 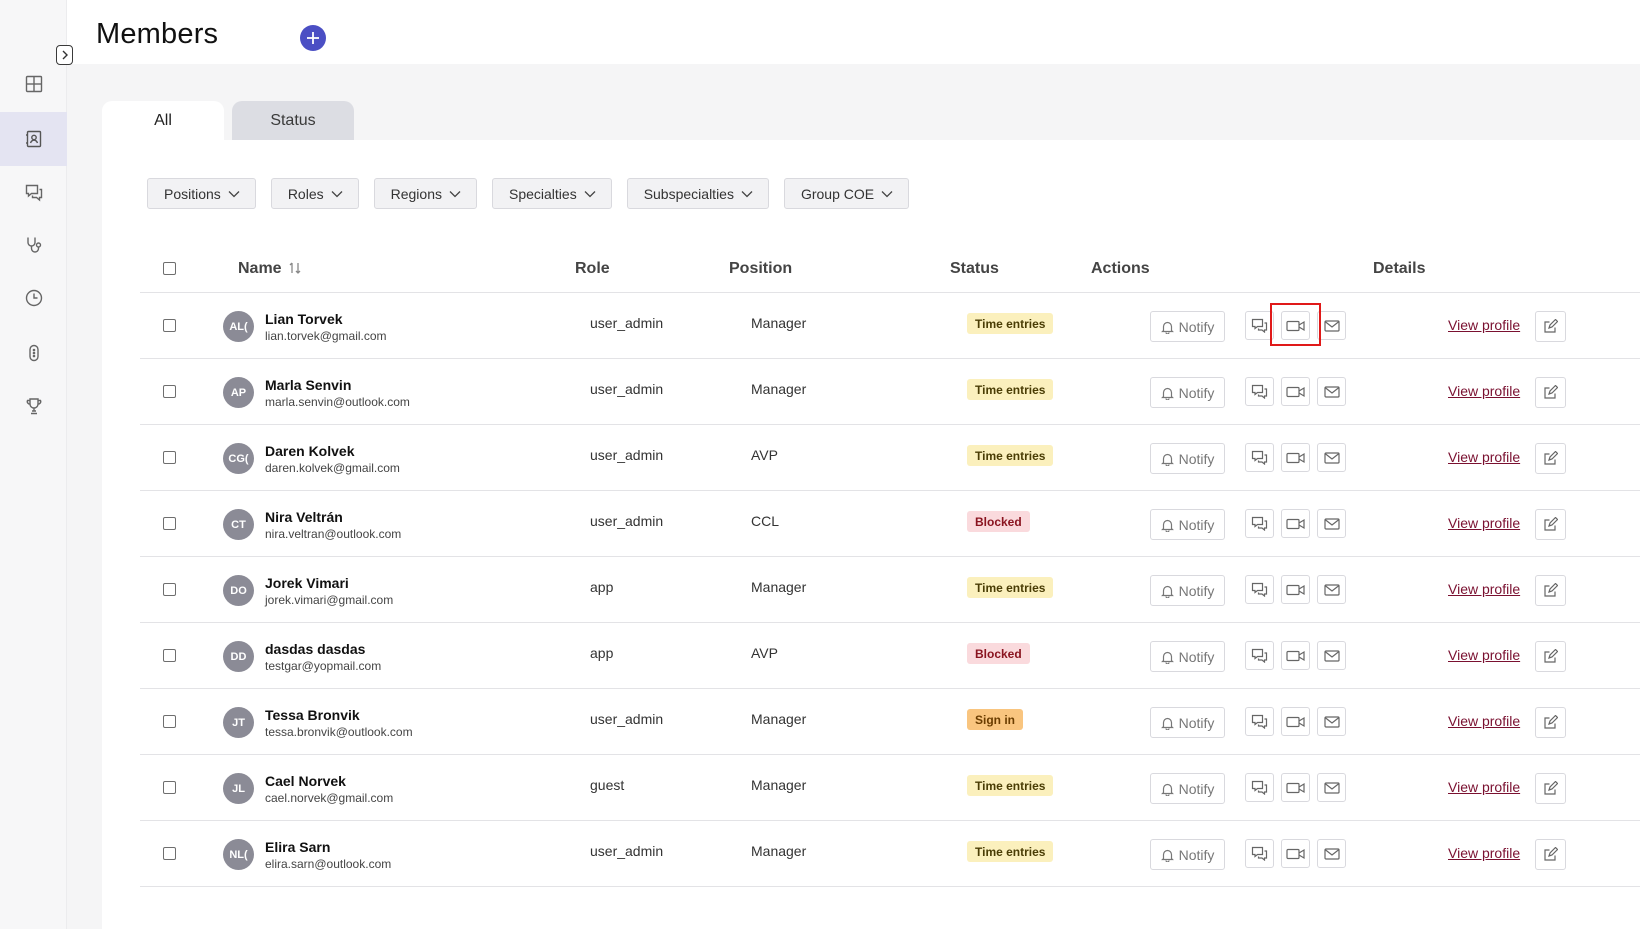 I want to click on filter-regions: Regions, so click(x=425, y=193).